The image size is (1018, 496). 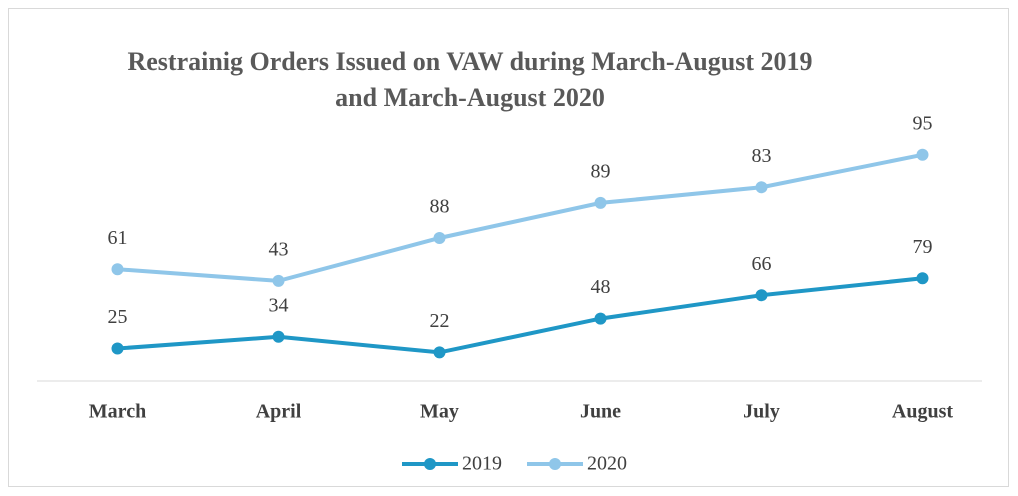 I want to click on data-label: 43, so click(x=279, y=249).